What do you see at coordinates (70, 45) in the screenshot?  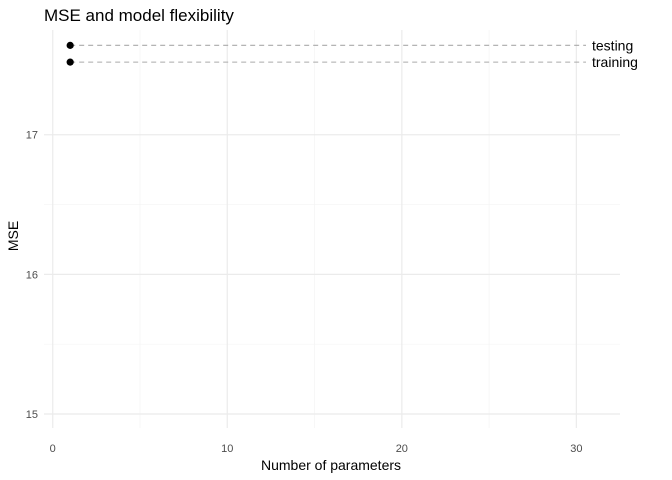 I see `point-testing` at bounding box center [70, 45].